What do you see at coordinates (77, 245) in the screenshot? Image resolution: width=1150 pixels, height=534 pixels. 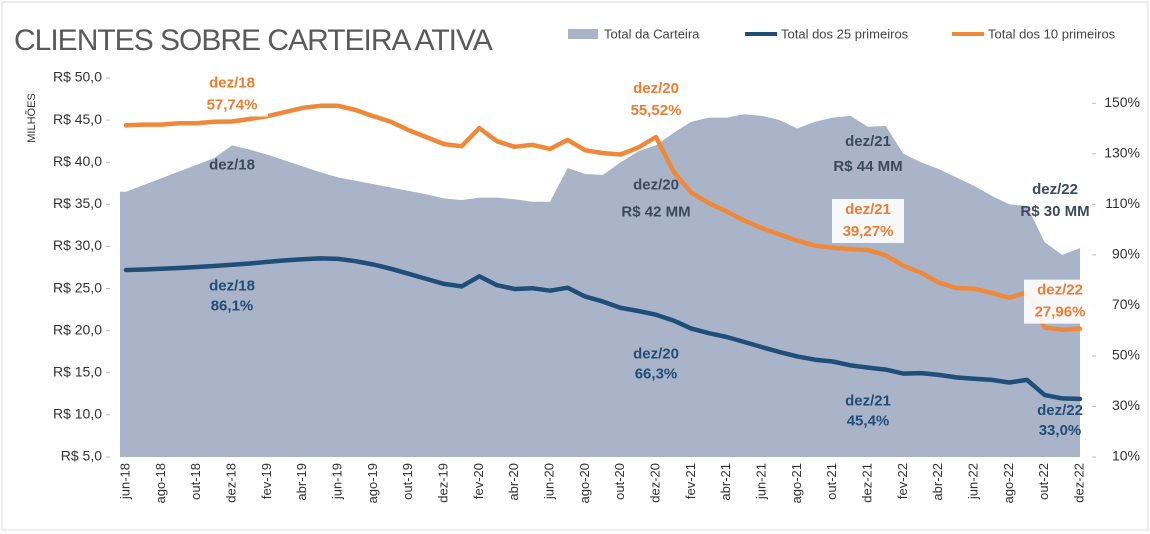 I see `y-tick-label: R$ 30,0` at bounding box center [77, 245].